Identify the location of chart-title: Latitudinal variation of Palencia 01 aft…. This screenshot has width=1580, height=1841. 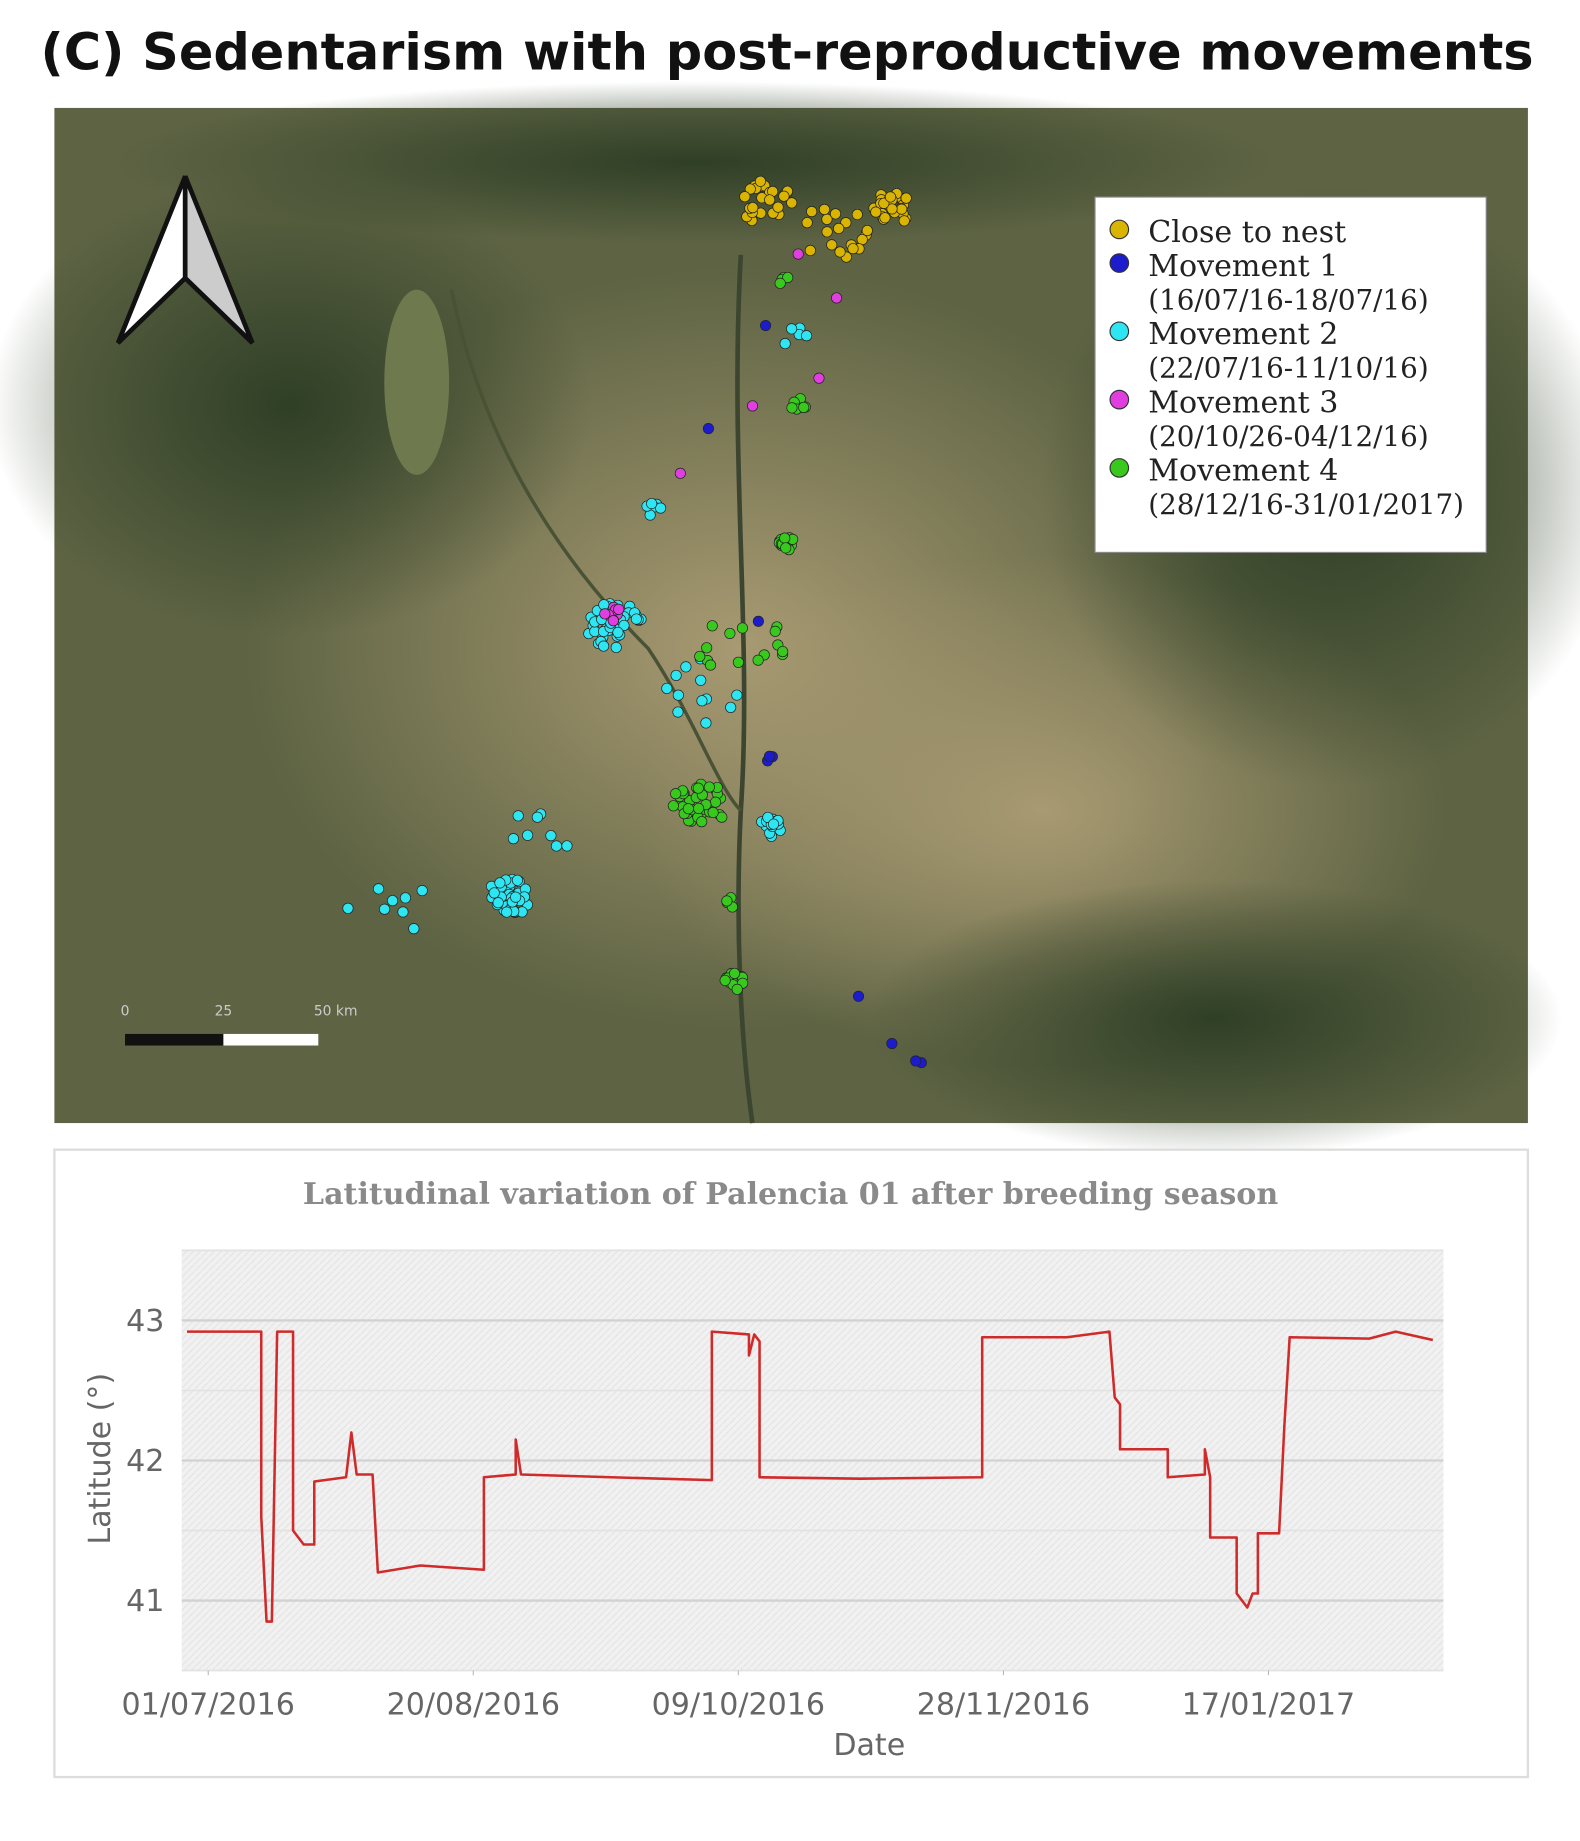
(790, 1194).